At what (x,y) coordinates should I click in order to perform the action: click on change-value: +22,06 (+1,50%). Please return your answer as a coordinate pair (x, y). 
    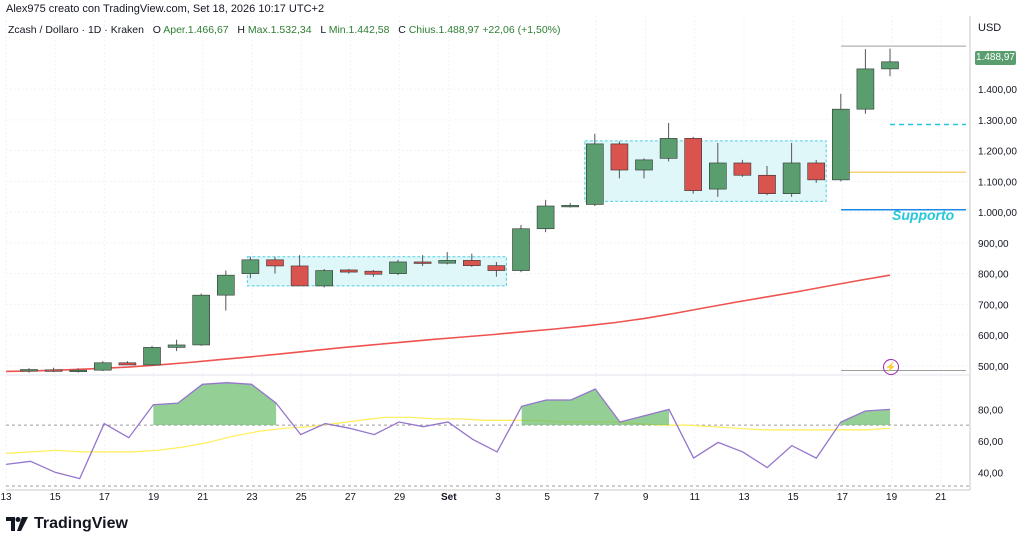
    Looking at the image, I should click on (521, 30).